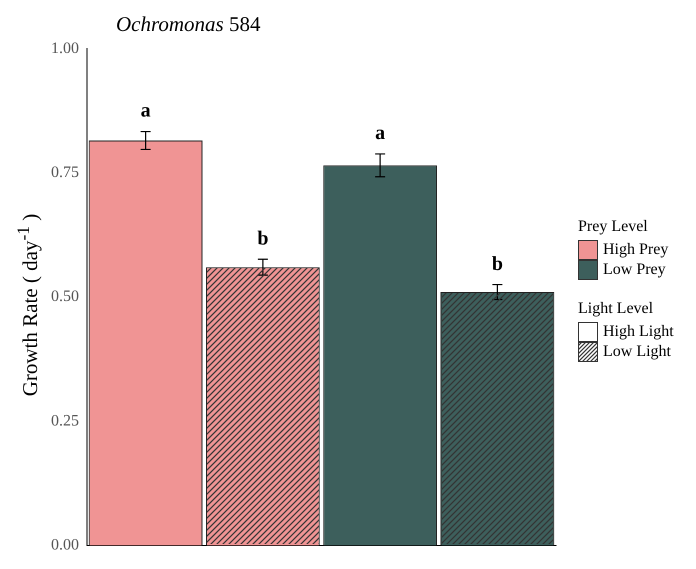 This screenshot has height=569, width=696. I want to click on text: High Light, so click(638, 332).